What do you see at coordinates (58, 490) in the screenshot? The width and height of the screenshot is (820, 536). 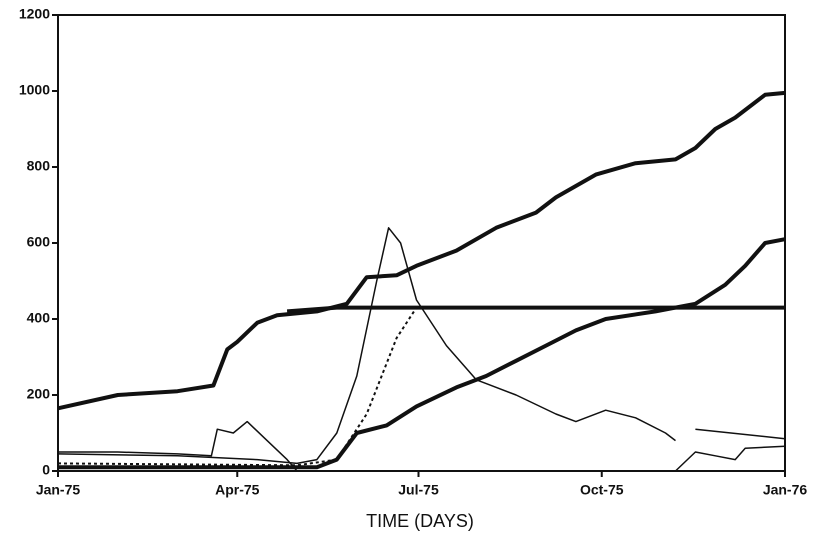 I see `x-tick-label: Jan-75` at bounding box center [58, 490].